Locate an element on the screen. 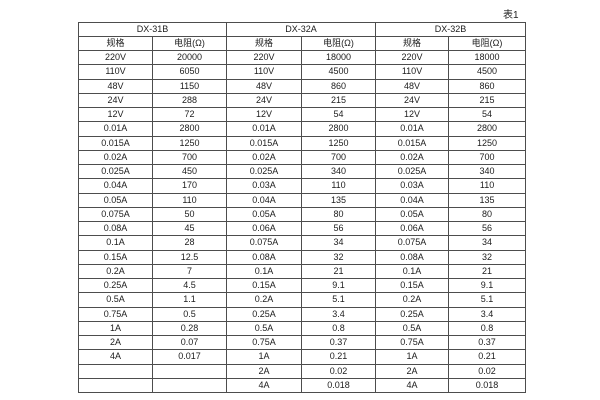 The image size is (600, 400). spec-cell: 0.25A is located at coordinates (412, 314).